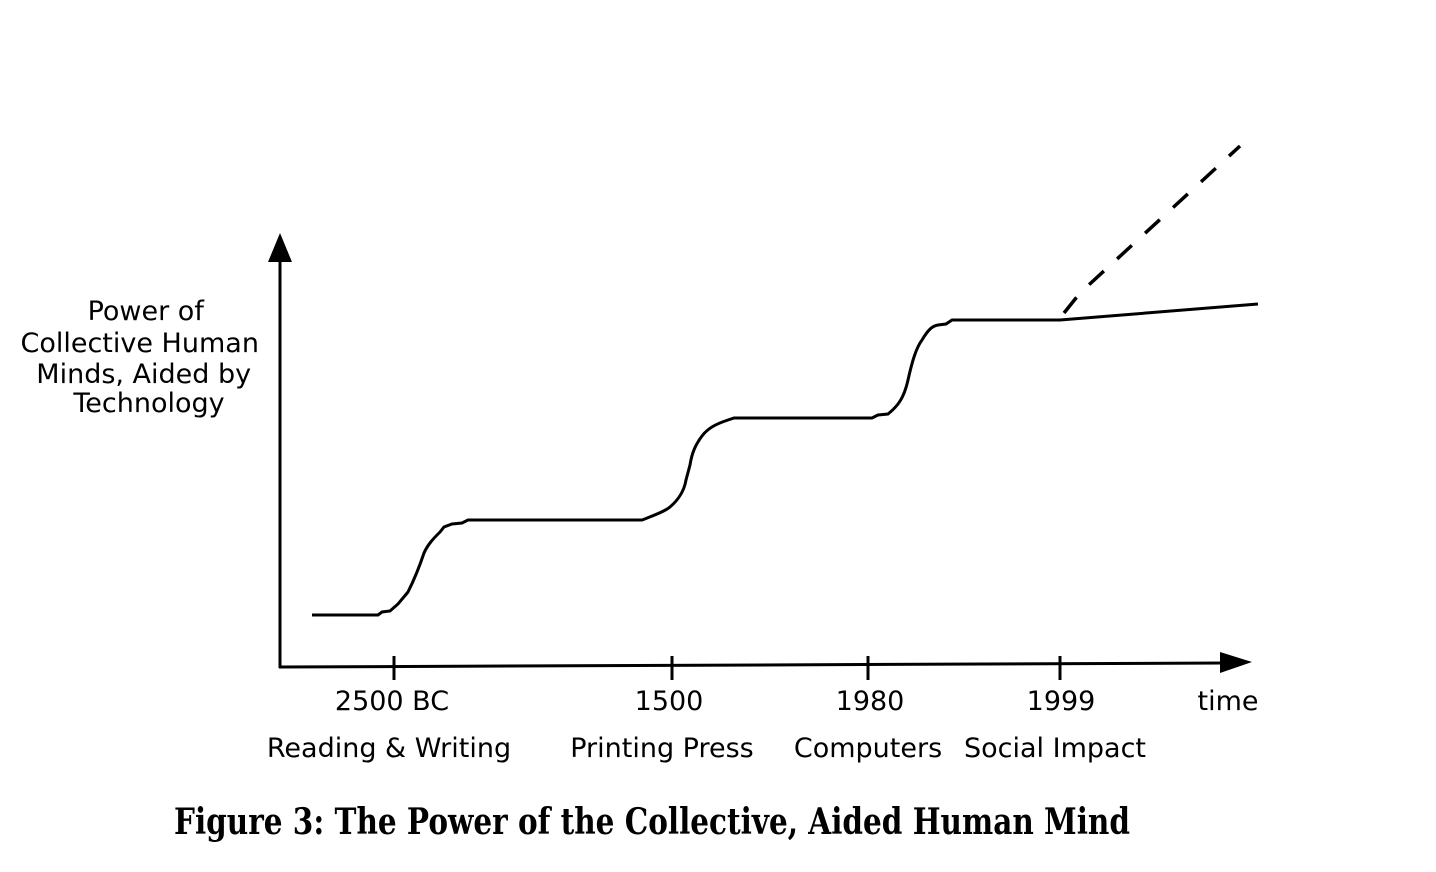 The height and width of the screenshot is (872, 1436). Describe the element at coordinates (752, 665) in the screenshot. I see `x-axis-line` at that location.